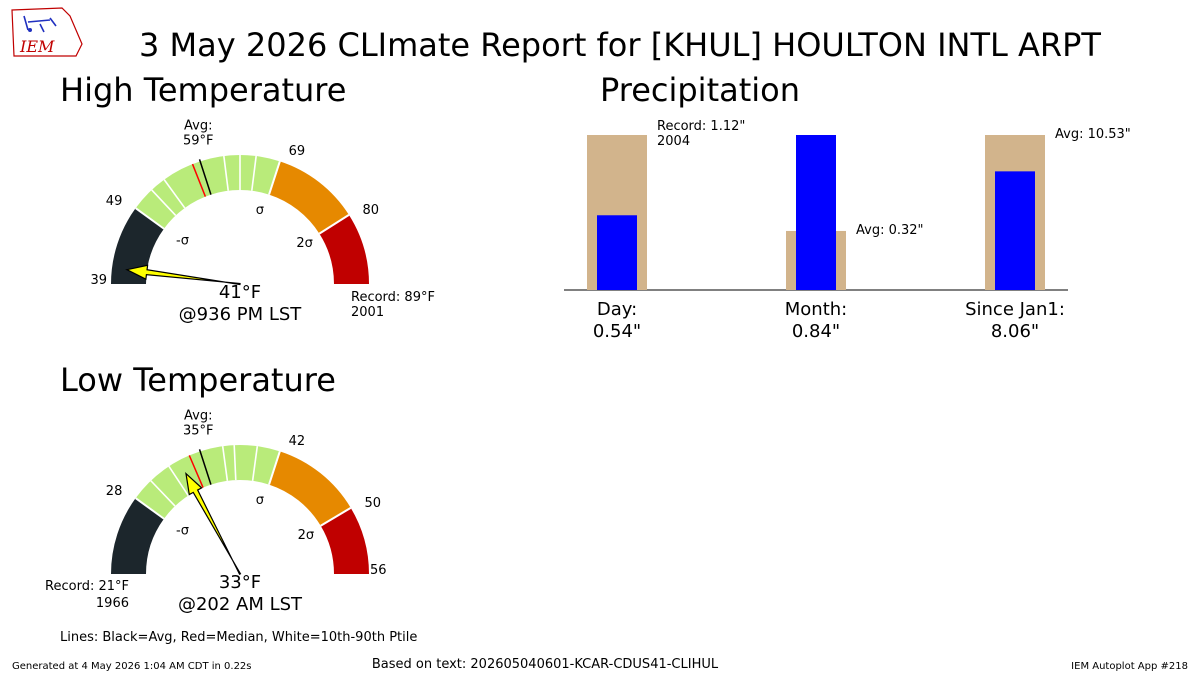  Describe the element at coordinates (700, 90) in the screenshot. I see `precip-section-title: Precipitation` at that location.